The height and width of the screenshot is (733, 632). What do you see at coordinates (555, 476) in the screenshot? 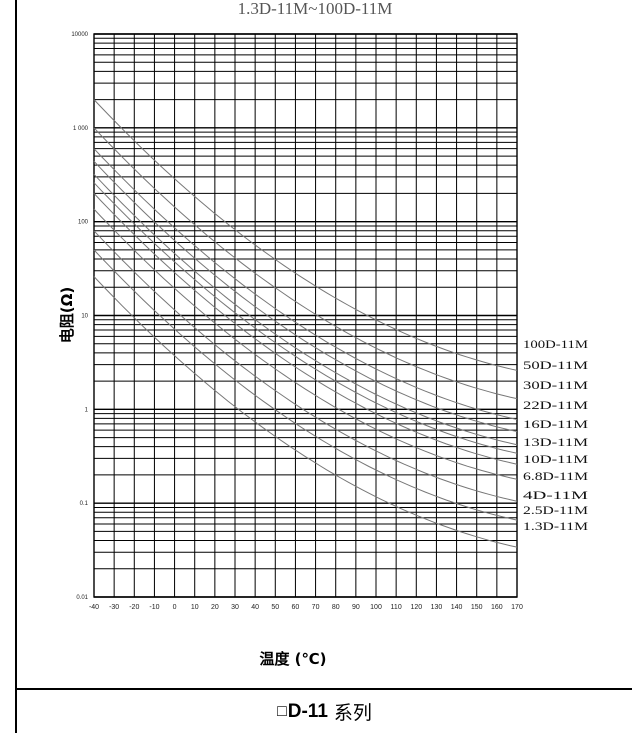
I see `series-label: 6.8D-11M` at bounding box center [555, 476].